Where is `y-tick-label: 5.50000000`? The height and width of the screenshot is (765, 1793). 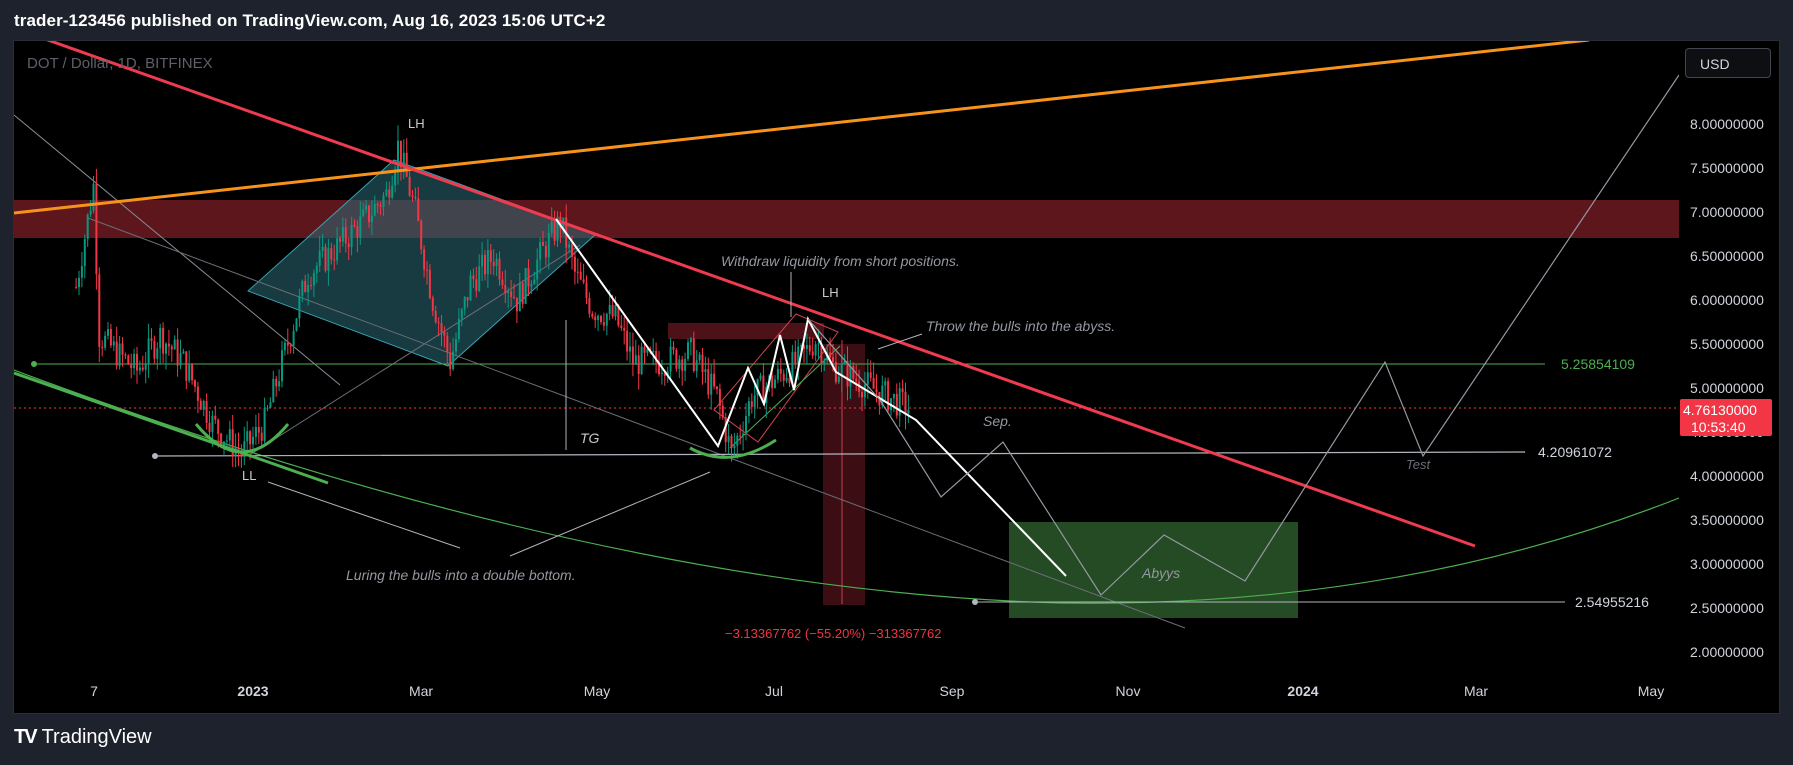 y-tick-label: 5.50000000 is located at coordinates (1727, 344).